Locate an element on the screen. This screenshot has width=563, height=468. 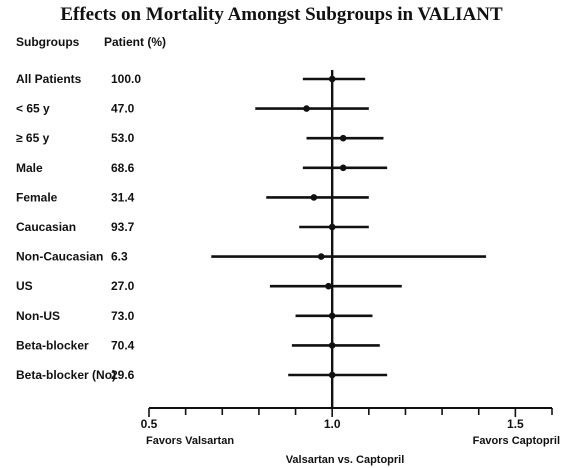
left-note: Favors Valsartan is located at coordinates (190, 441).